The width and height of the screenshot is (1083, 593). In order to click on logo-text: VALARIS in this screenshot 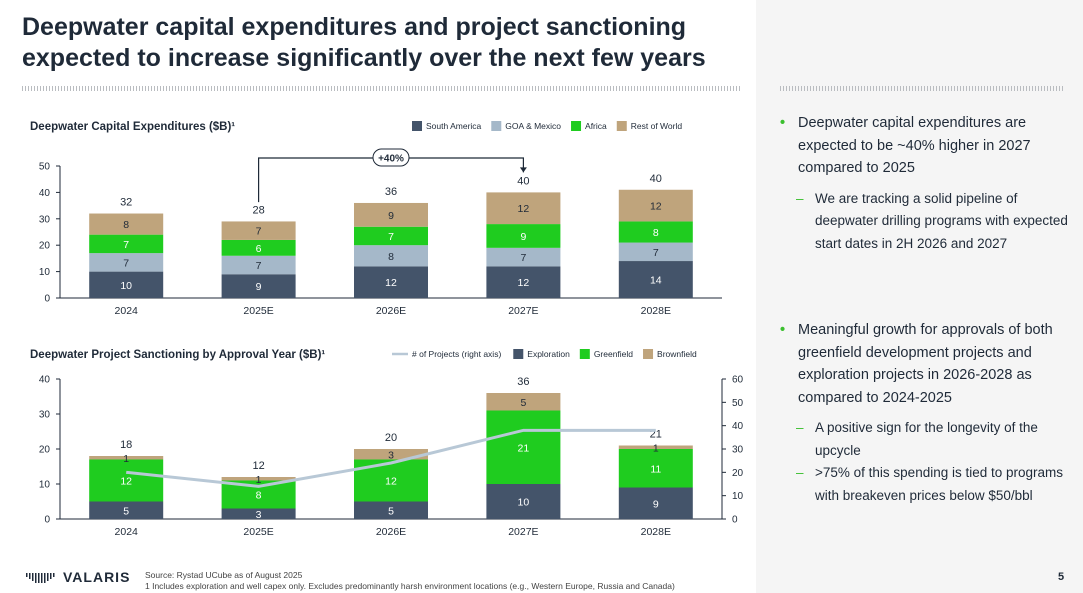, I will do `click(97, 577)`.